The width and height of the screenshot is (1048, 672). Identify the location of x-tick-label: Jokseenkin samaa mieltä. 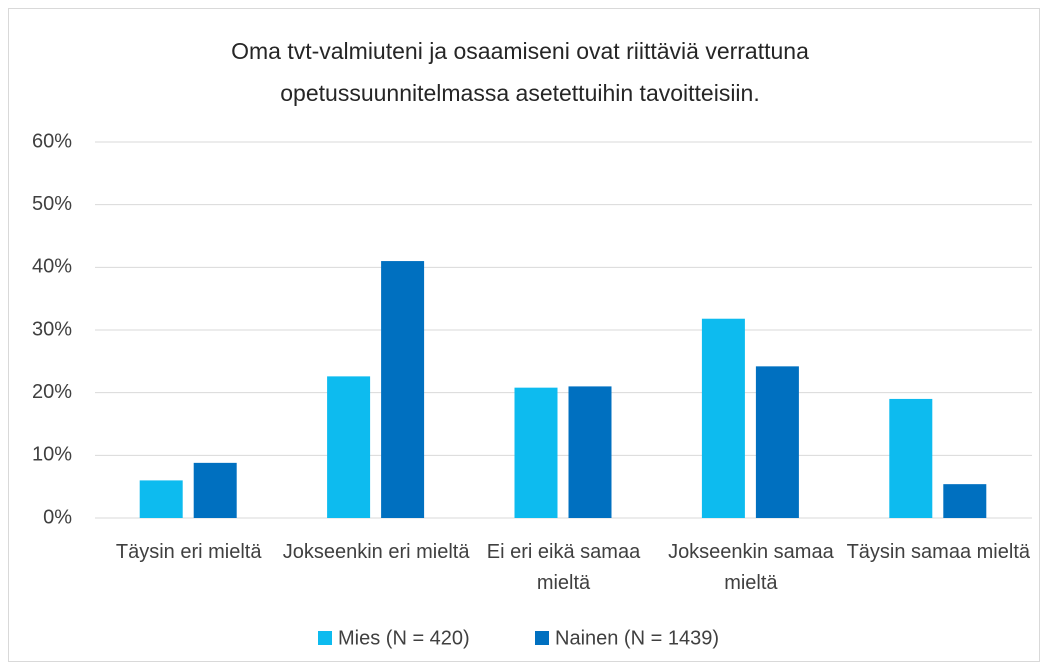
(751, 567).